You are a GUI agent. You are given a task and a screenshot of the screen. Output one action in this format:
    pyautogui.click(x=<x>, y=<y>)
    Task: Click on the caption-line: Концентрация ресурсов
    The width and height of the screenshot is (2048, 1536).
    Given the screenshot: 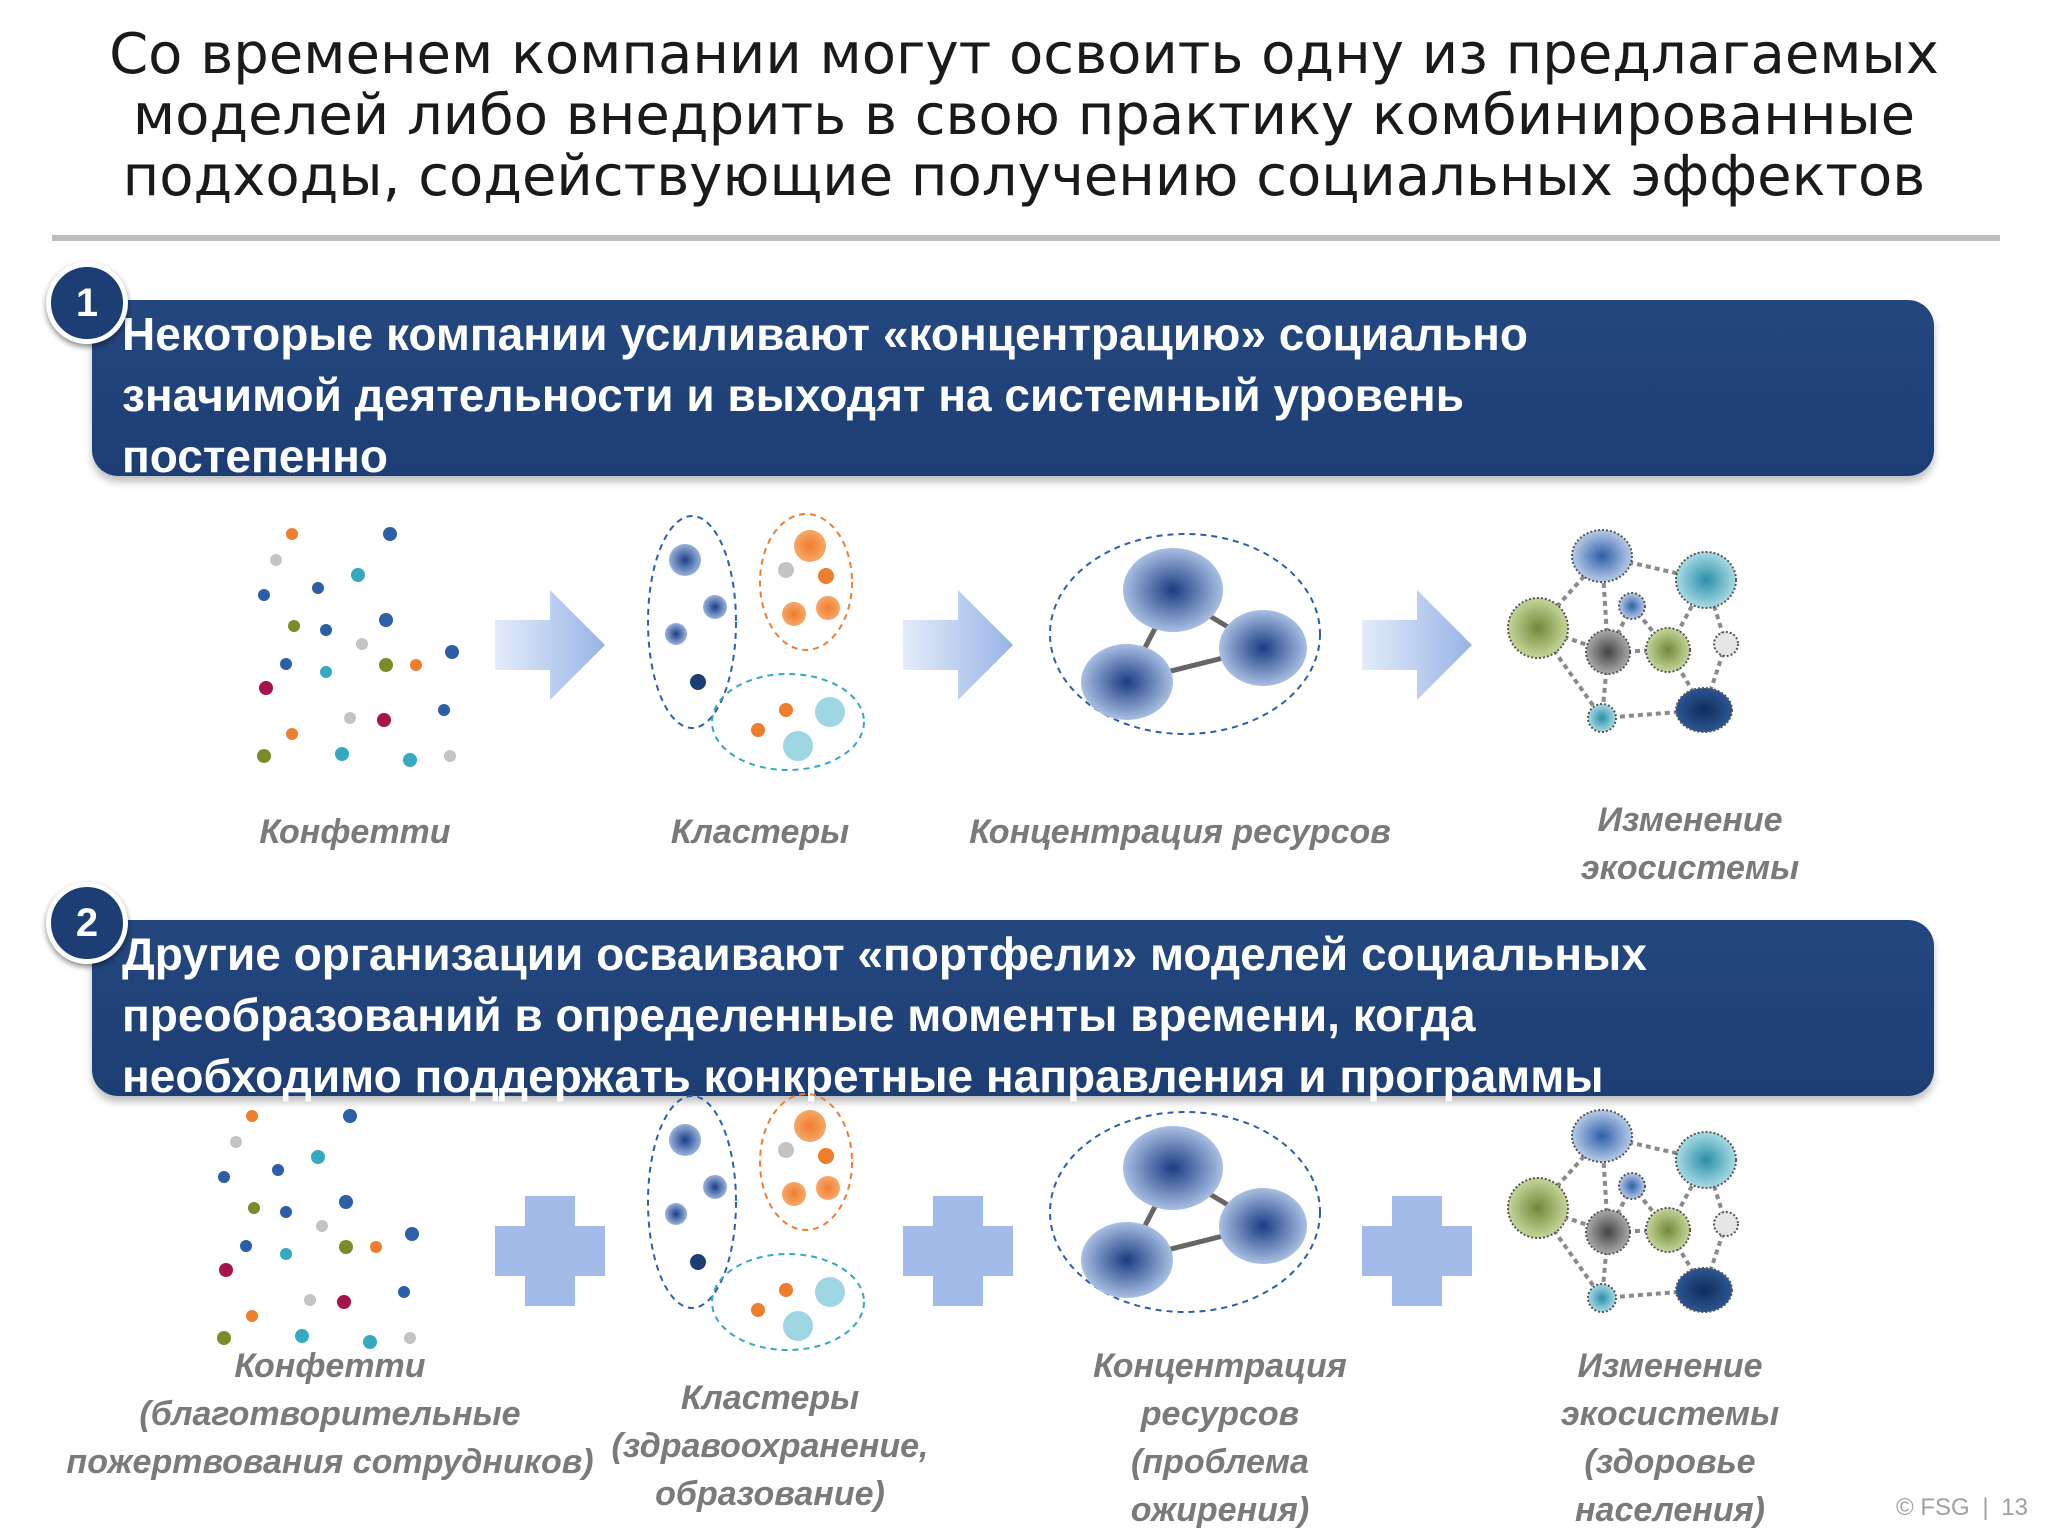 What is the action you would take?
    pyautogui.click(x=1180, y=832)
    